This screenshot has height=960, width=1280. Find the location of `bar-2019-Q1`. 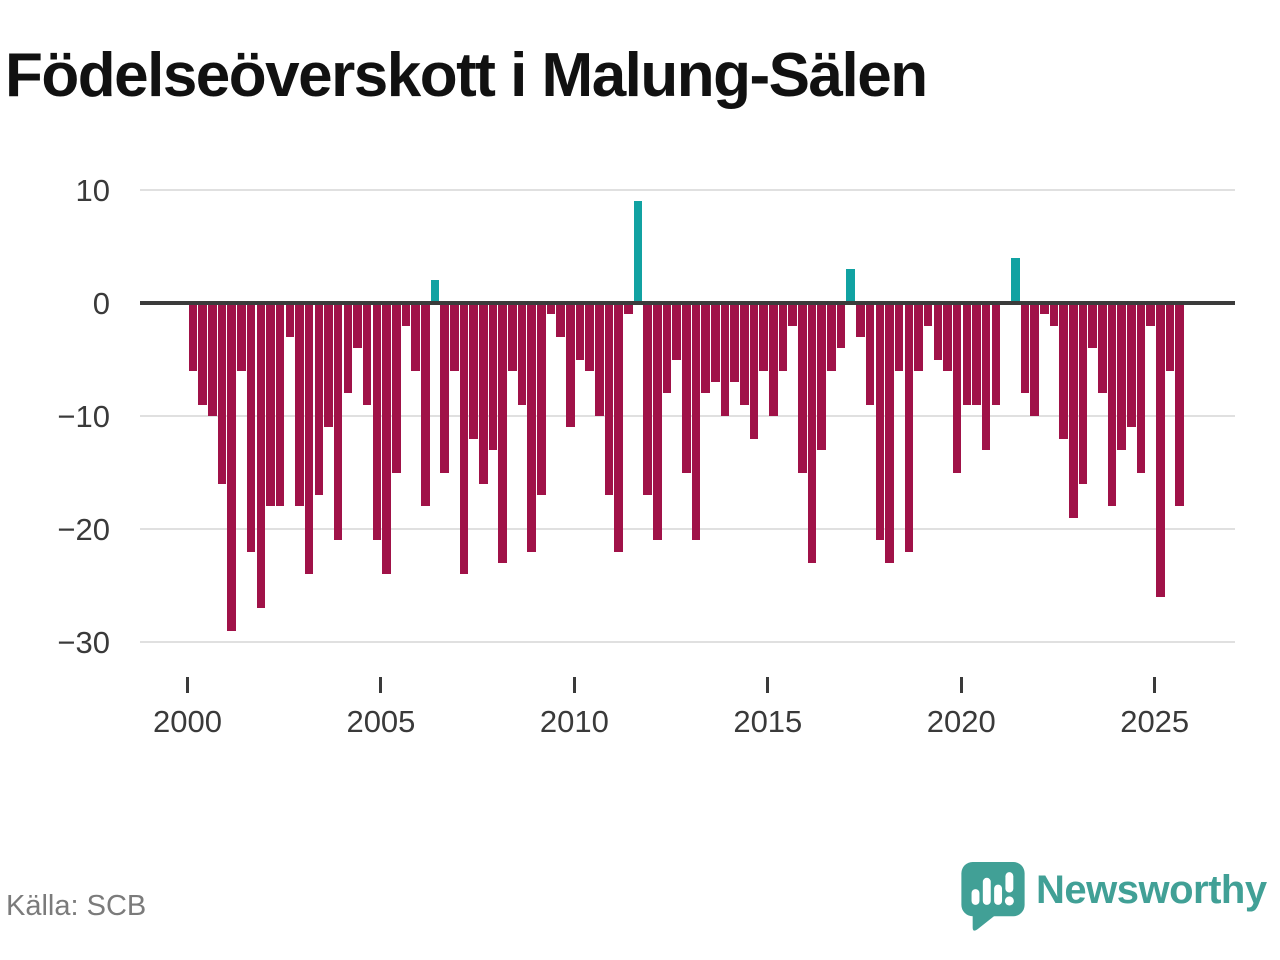

bar-2019-Q1 is located at coordinates (928, 314).